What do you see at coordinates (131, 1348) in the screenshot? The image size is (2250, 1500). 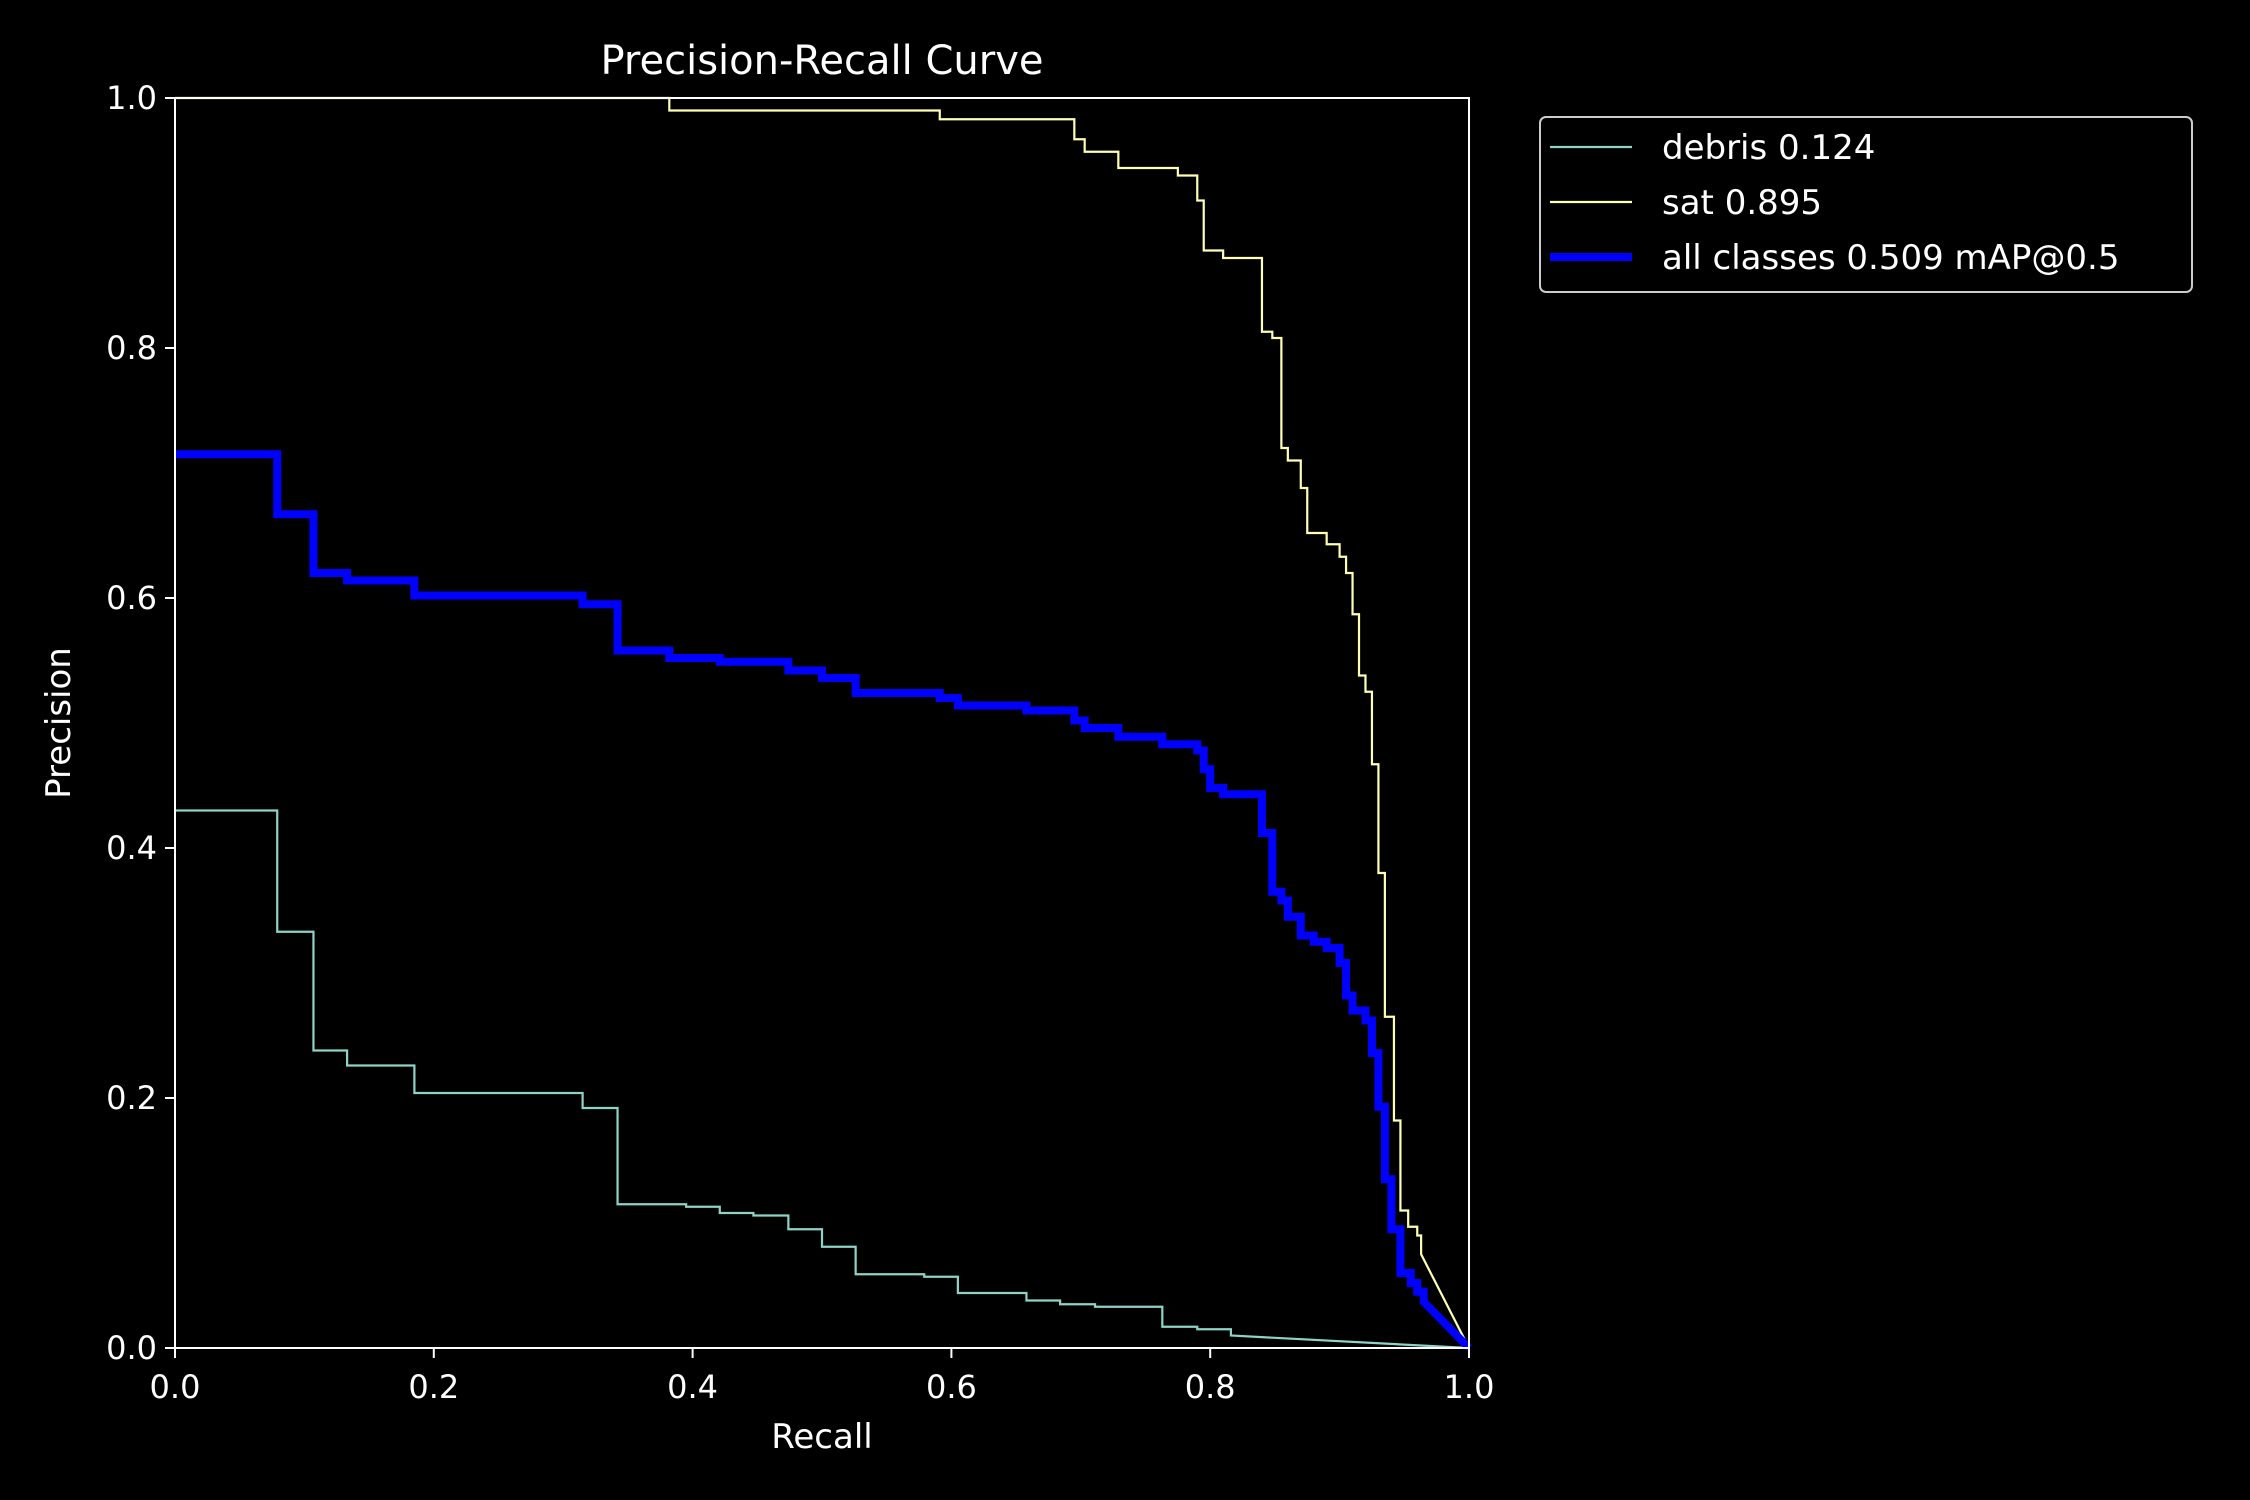 I see `y-tick-label: 0.0` at bounding box center [131, 1348].